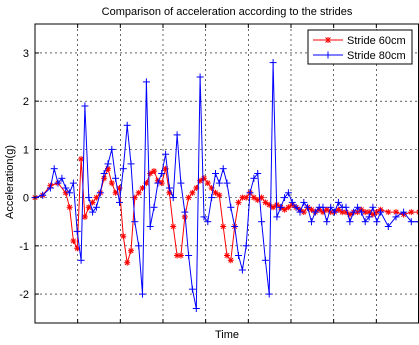  What do you see at coordinates (26, 102) in the screenshot?
I see `y-tick-label: 2` at bounding box center [26, 102].